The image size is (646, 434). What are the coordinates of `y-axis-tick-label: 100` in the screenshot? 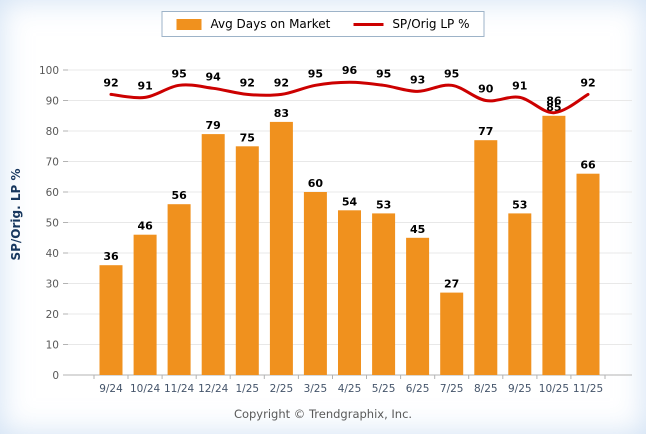 It's located at (49, 71).